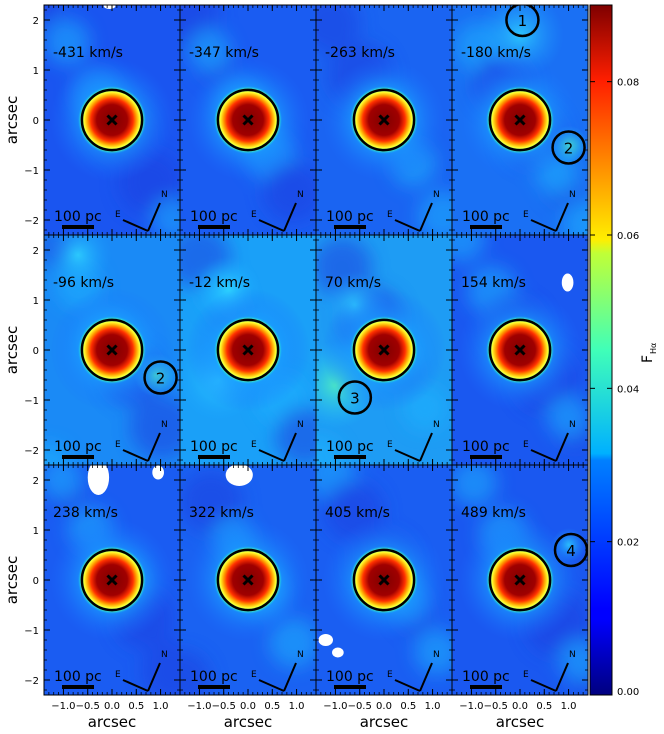 The width and height of the screenshot is (664, 734). What do you see at coordinates (36, 71) in the screenshot?
I see `y-tick-label: 1` at bounding box center [36, 71].